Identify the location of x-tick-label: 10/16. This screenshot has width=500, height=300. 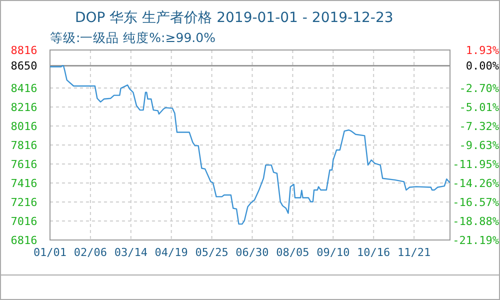
(373, 252).